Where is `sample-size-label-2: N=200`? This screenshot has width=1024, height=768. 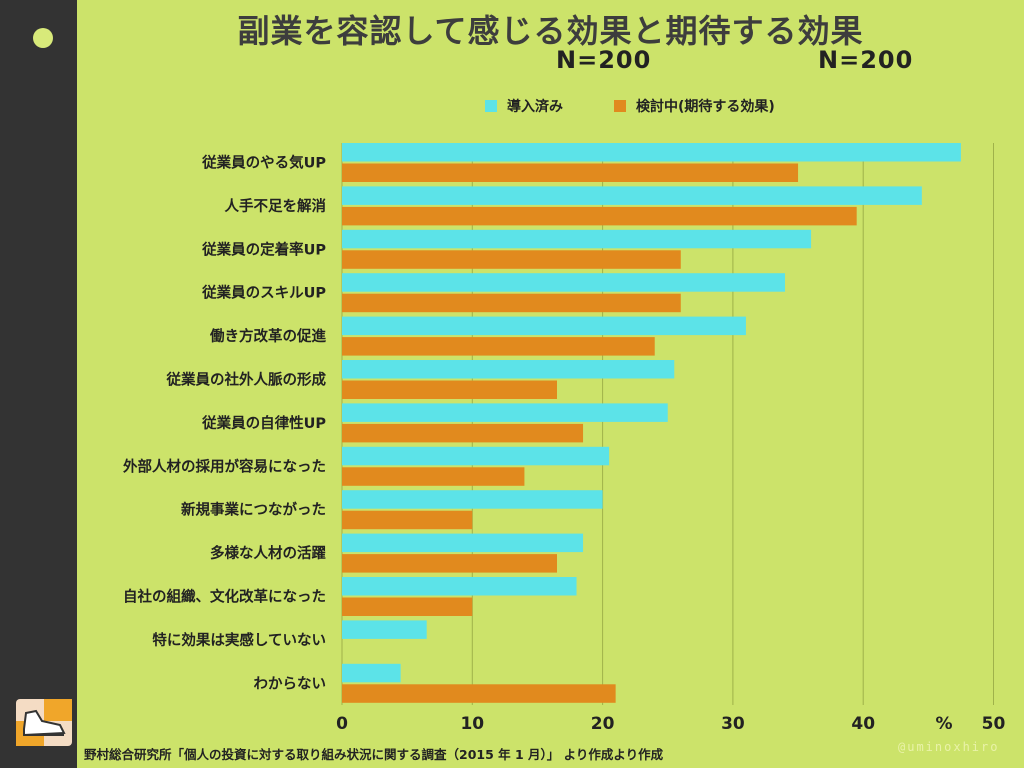
sample-size-label-2: N=200 is located at coordinates (866, 60).